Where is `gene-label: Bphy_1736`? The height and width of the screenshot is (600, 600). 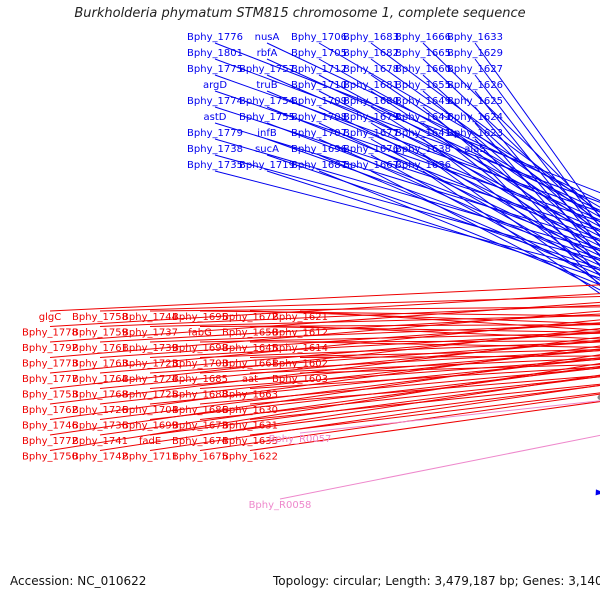 gene-label: Bphy_1736 is located at coordinates (100, 426).